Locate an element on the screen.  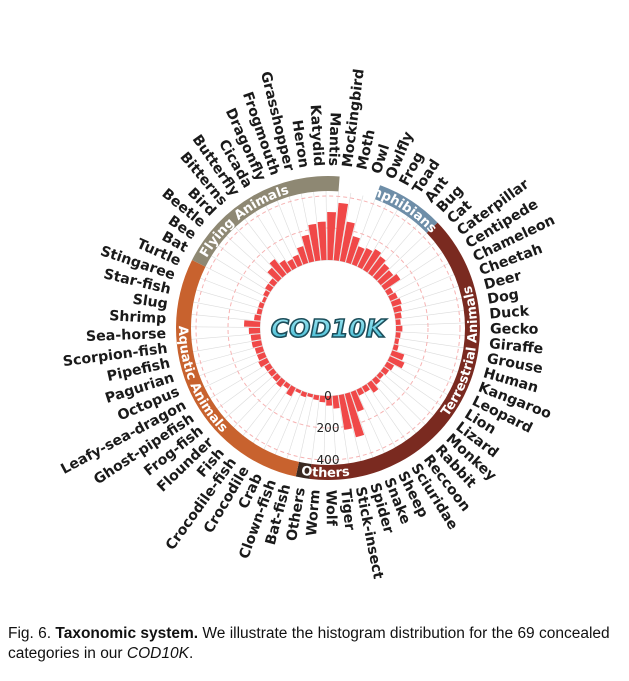
bar-pagurian is located at coordinates (259, 350).